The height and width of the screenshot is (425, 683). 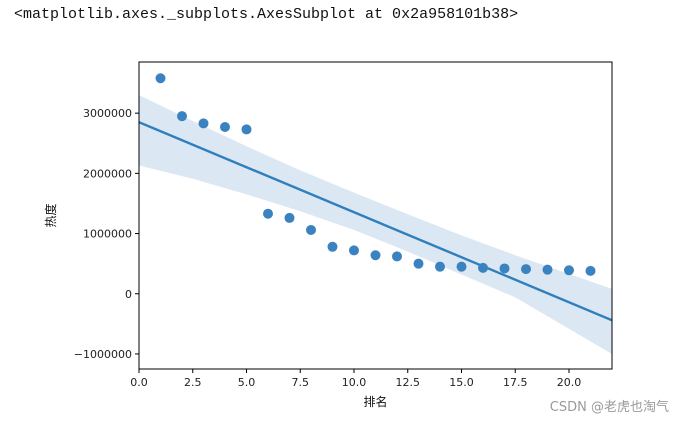 I want to click on y-tick-label: 1000000, so click(x=107, y=234).